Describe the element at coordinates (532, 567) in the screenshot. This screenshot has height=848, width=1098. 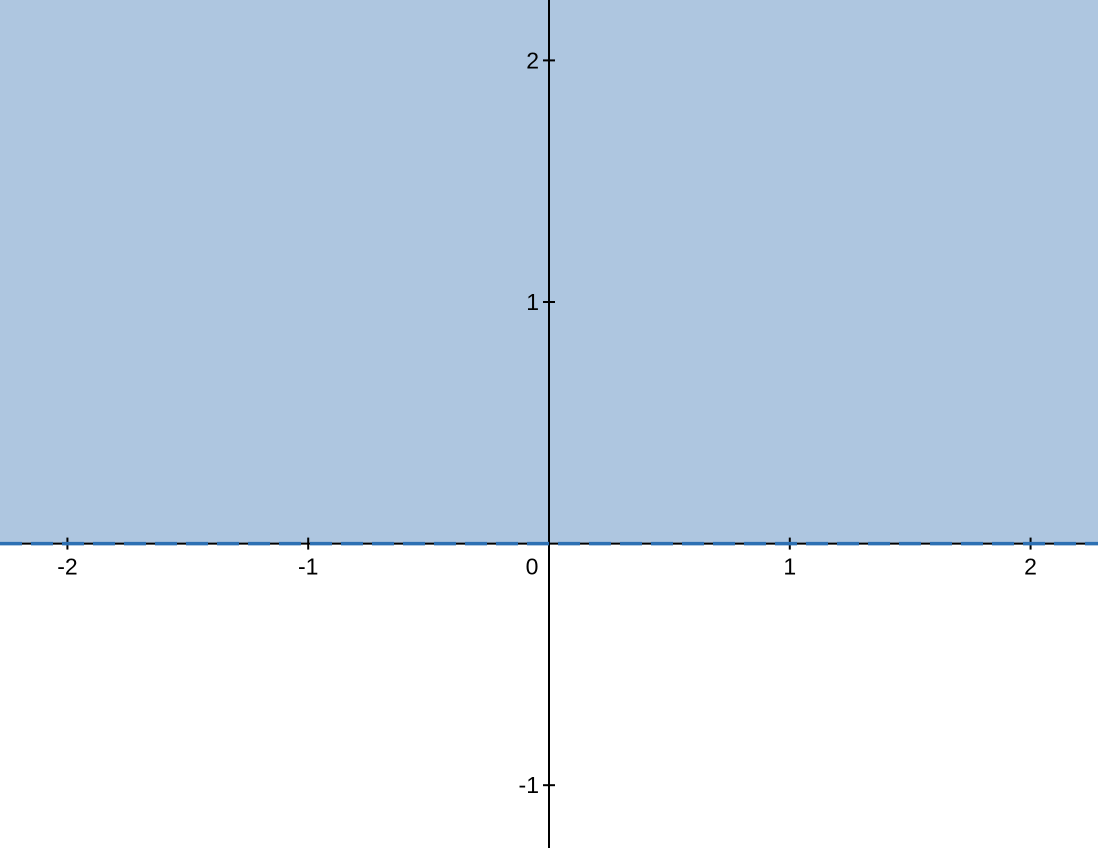
I see `origin-label: 0` at that location.